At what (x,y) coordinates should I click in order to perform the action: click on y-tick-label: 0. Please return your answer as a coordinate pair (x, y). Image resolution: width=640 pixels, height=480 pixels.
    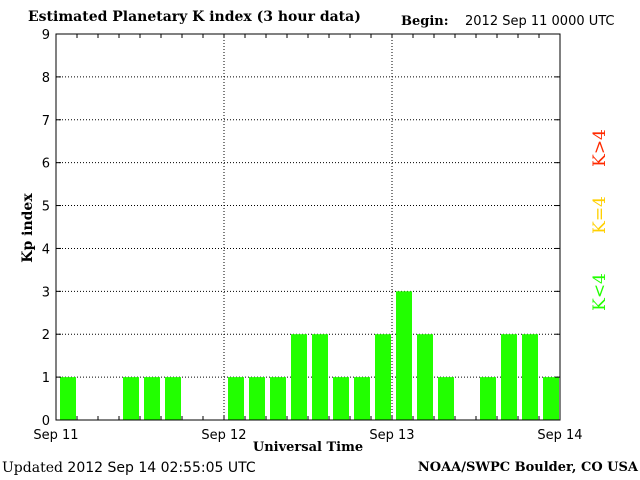
    Looking at the image, I should click on (46, 421).